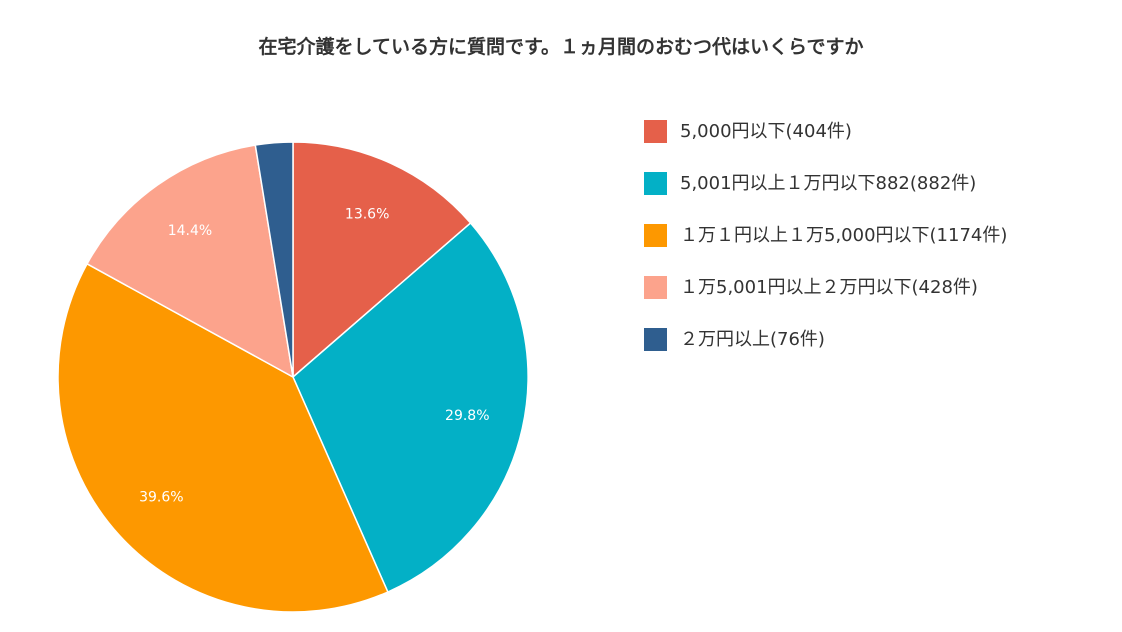  Describe the element at coordinates (879, 340) in the screenshot. I see `legend-item-5: ２万円以上(76件)` at that location.